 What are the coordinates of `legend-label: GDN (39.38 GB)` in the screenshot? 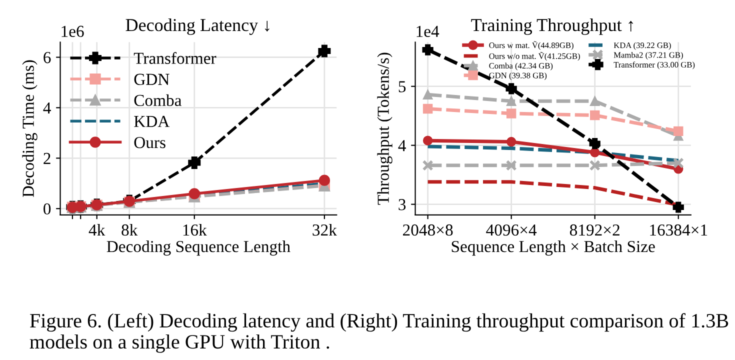 It's located at (518, 76).